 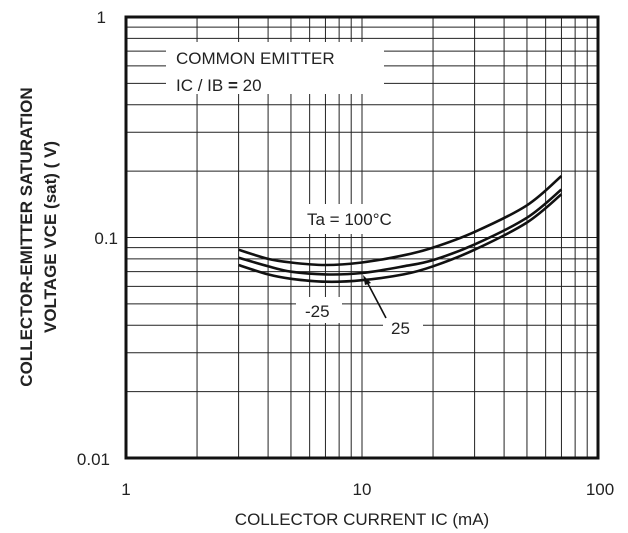 I want to click on x-tick-1: 1, so click(x=125, y=489).